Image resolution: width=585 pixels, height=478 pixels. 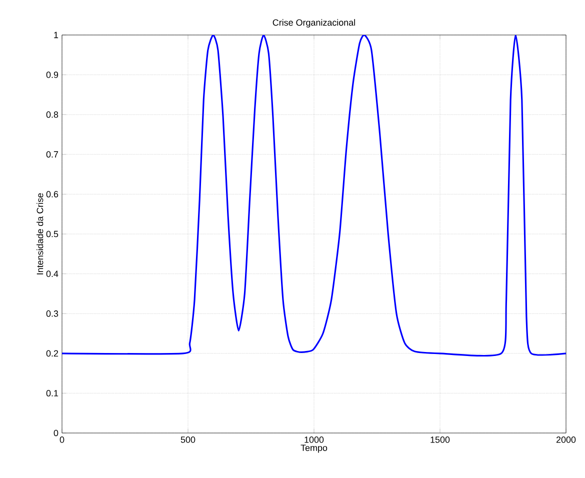 I want to click on x-axis-title: Tempo, so click(x=314, y=448).